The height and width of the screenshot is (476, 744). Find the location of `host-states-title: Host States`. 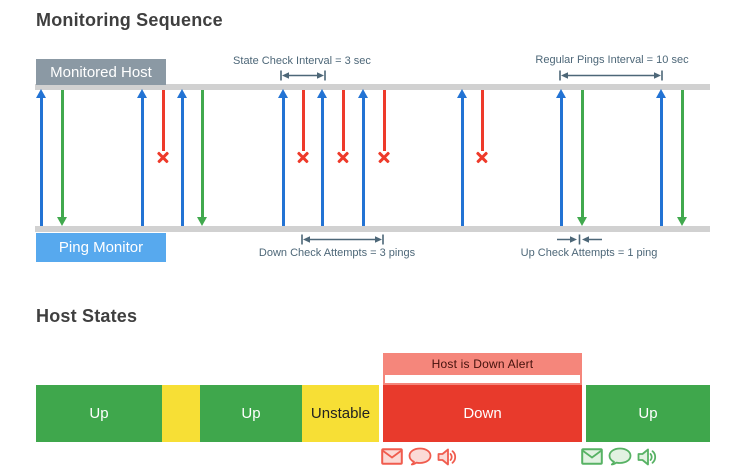

host-states-title: Host States is located at coordinates (87, 316).